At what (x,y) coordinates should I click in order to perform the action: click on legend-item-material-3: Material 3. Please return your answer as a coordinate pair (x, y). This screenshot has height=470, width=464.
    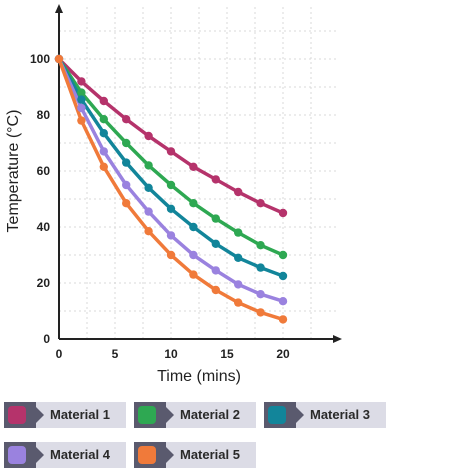
    Looking at the image, I should click on (325, 415).